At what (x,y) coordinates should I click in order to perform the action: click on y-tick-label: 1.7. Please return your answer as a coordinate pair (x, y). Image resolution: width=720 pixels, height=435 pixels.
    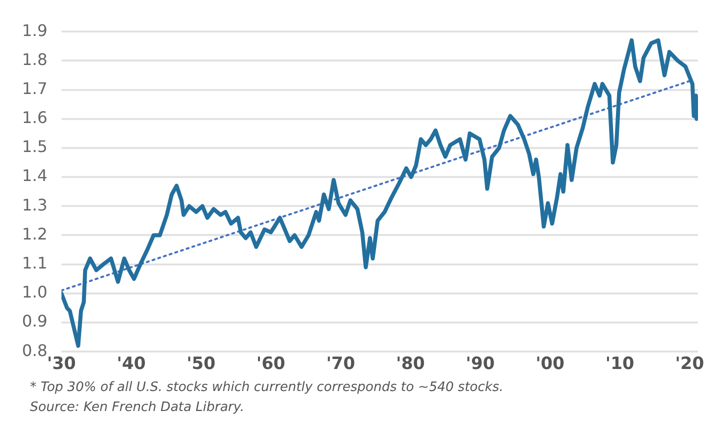
    Looking at the image, I should click on (35, 88).